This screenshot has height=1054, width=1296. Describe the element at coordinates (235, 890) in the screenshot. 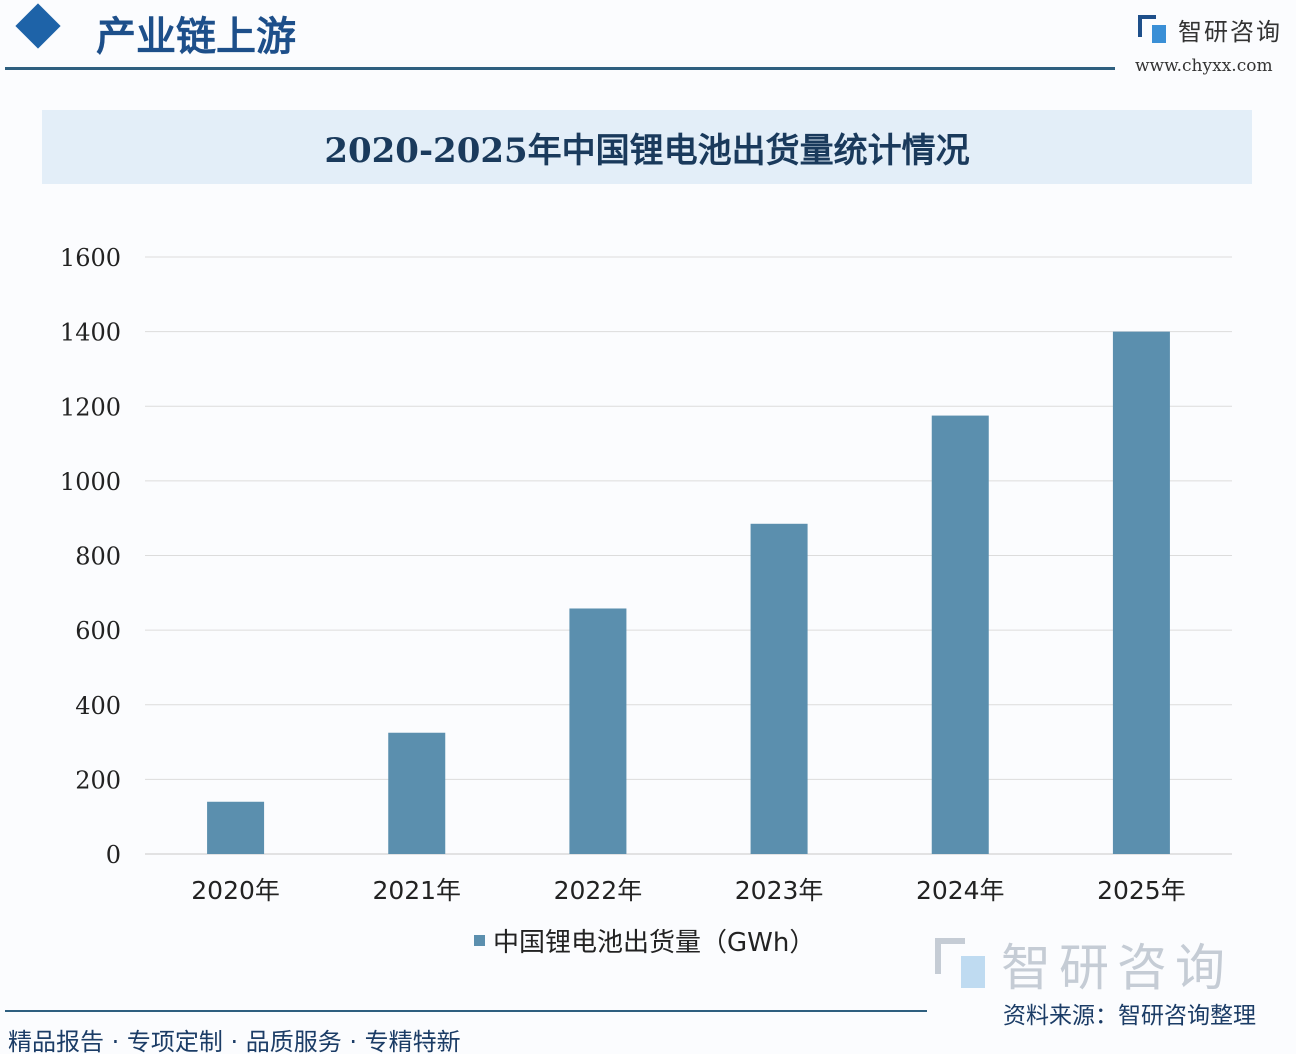

I see `x-tick-label: 2020年` at that location.